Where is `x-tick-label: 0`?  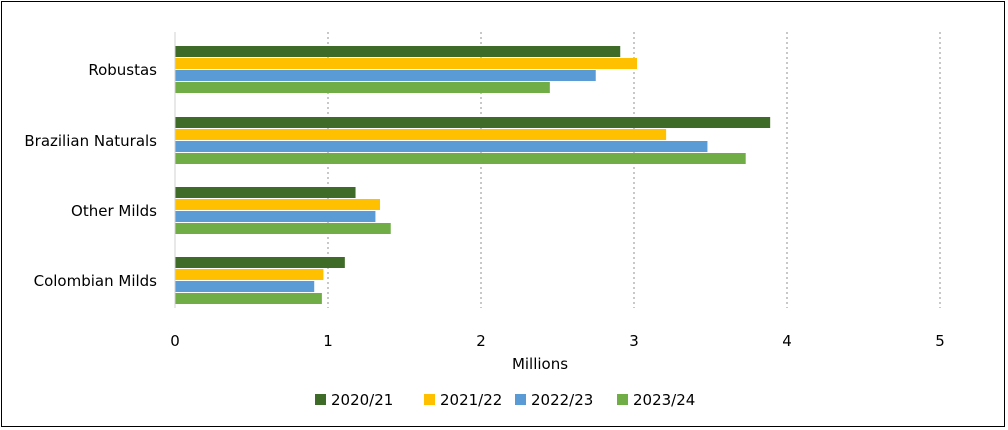 x-tick-label: 0 is located at coordinates (175, 341).